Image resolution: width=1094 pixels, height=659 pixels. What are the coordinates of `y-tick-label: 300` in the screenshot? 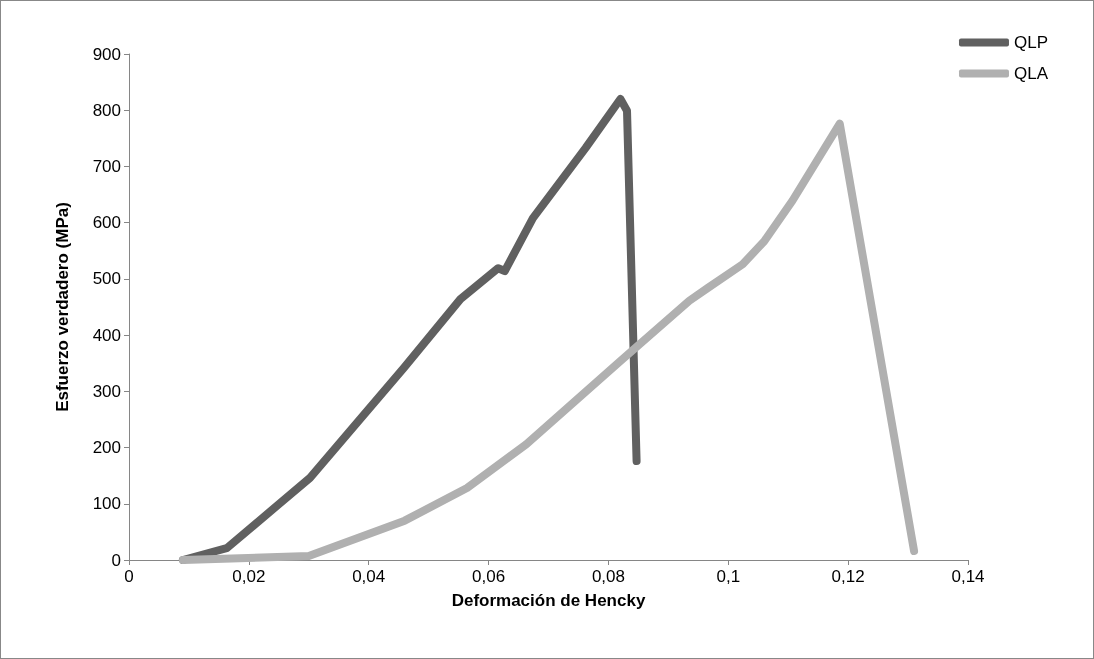 It's located at (106, 391).